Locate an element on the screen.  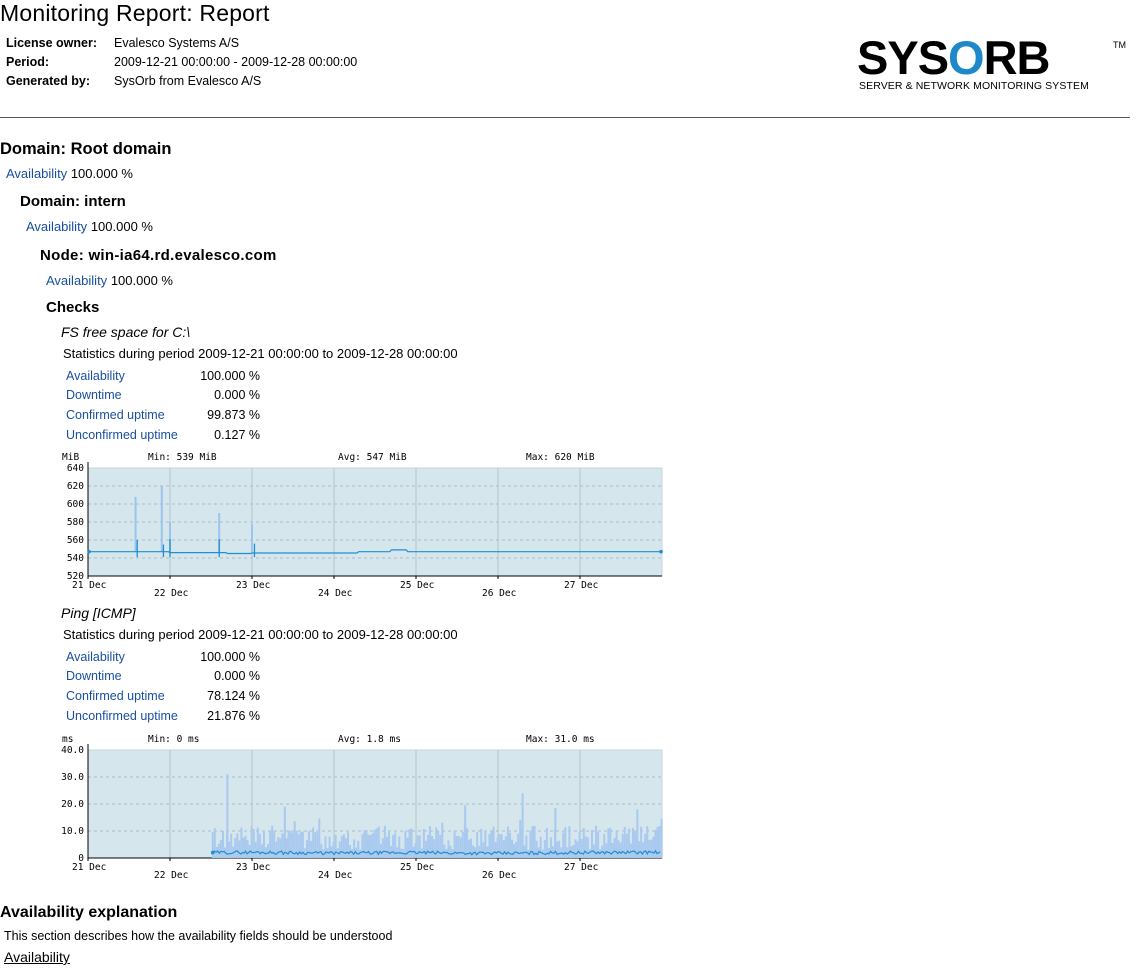
availability-explanation-link: Availability is located at coordinates (37, 957).